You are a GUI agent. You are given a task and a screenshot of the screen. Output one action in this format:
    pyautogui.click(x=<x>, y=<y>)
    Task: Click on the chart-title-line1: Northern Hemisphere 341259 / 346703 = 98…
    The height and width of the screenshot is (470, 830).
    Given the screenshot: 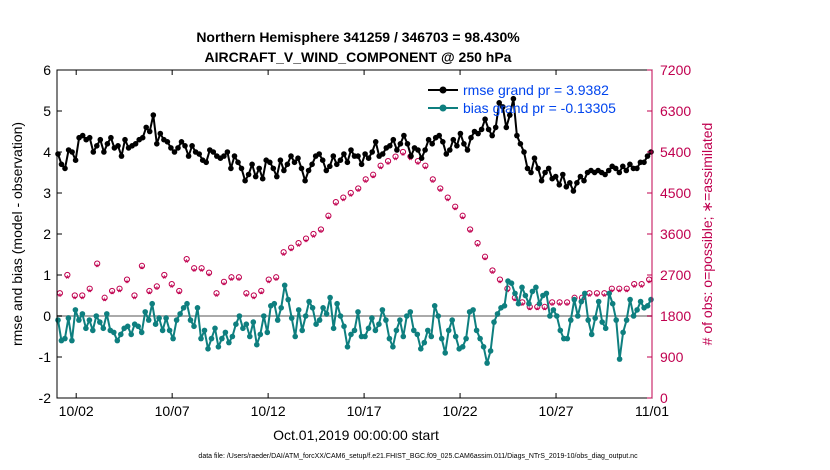 What is the action you would take?
    pyautogui.click(x=358, y=37)
    